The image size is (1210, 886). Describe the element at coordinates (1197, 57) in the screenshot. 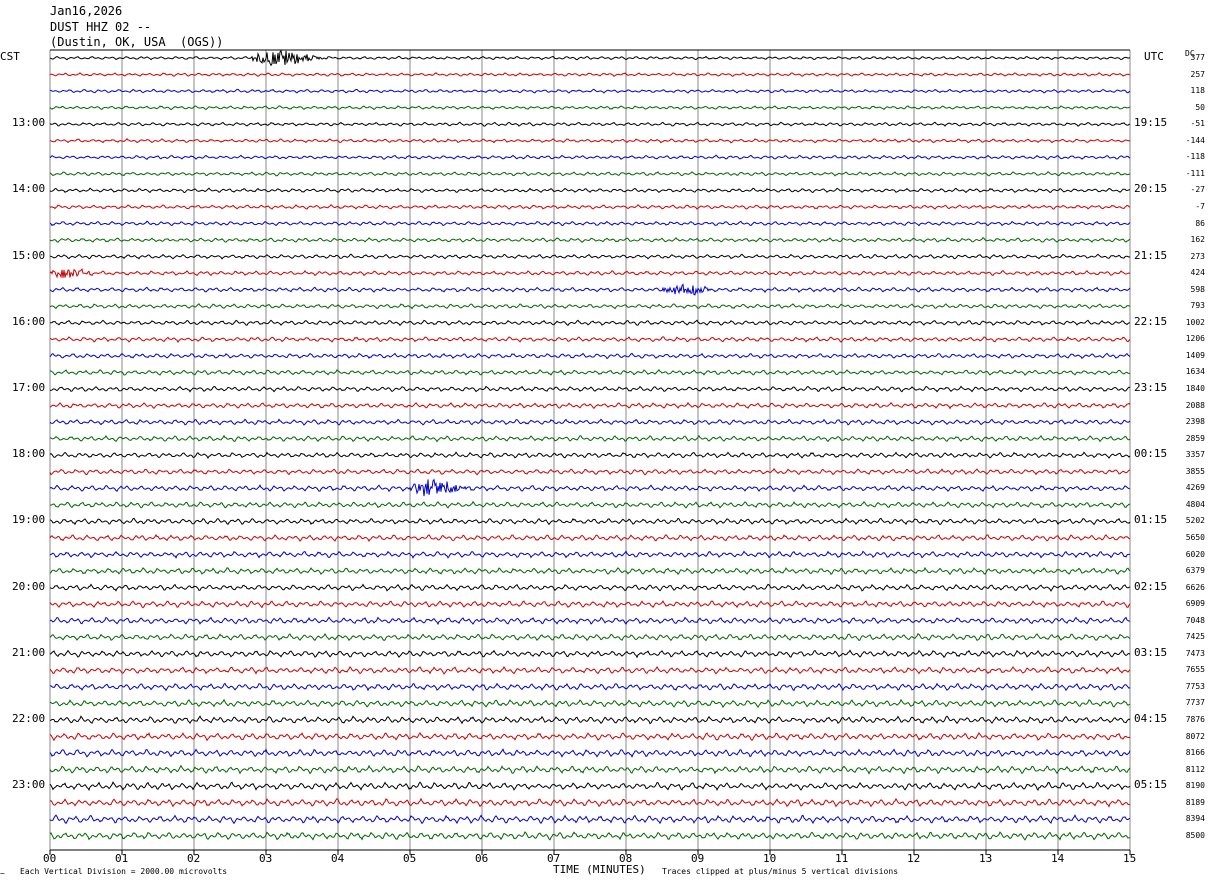

I see `dc-offset-label-0: 377` at that location.